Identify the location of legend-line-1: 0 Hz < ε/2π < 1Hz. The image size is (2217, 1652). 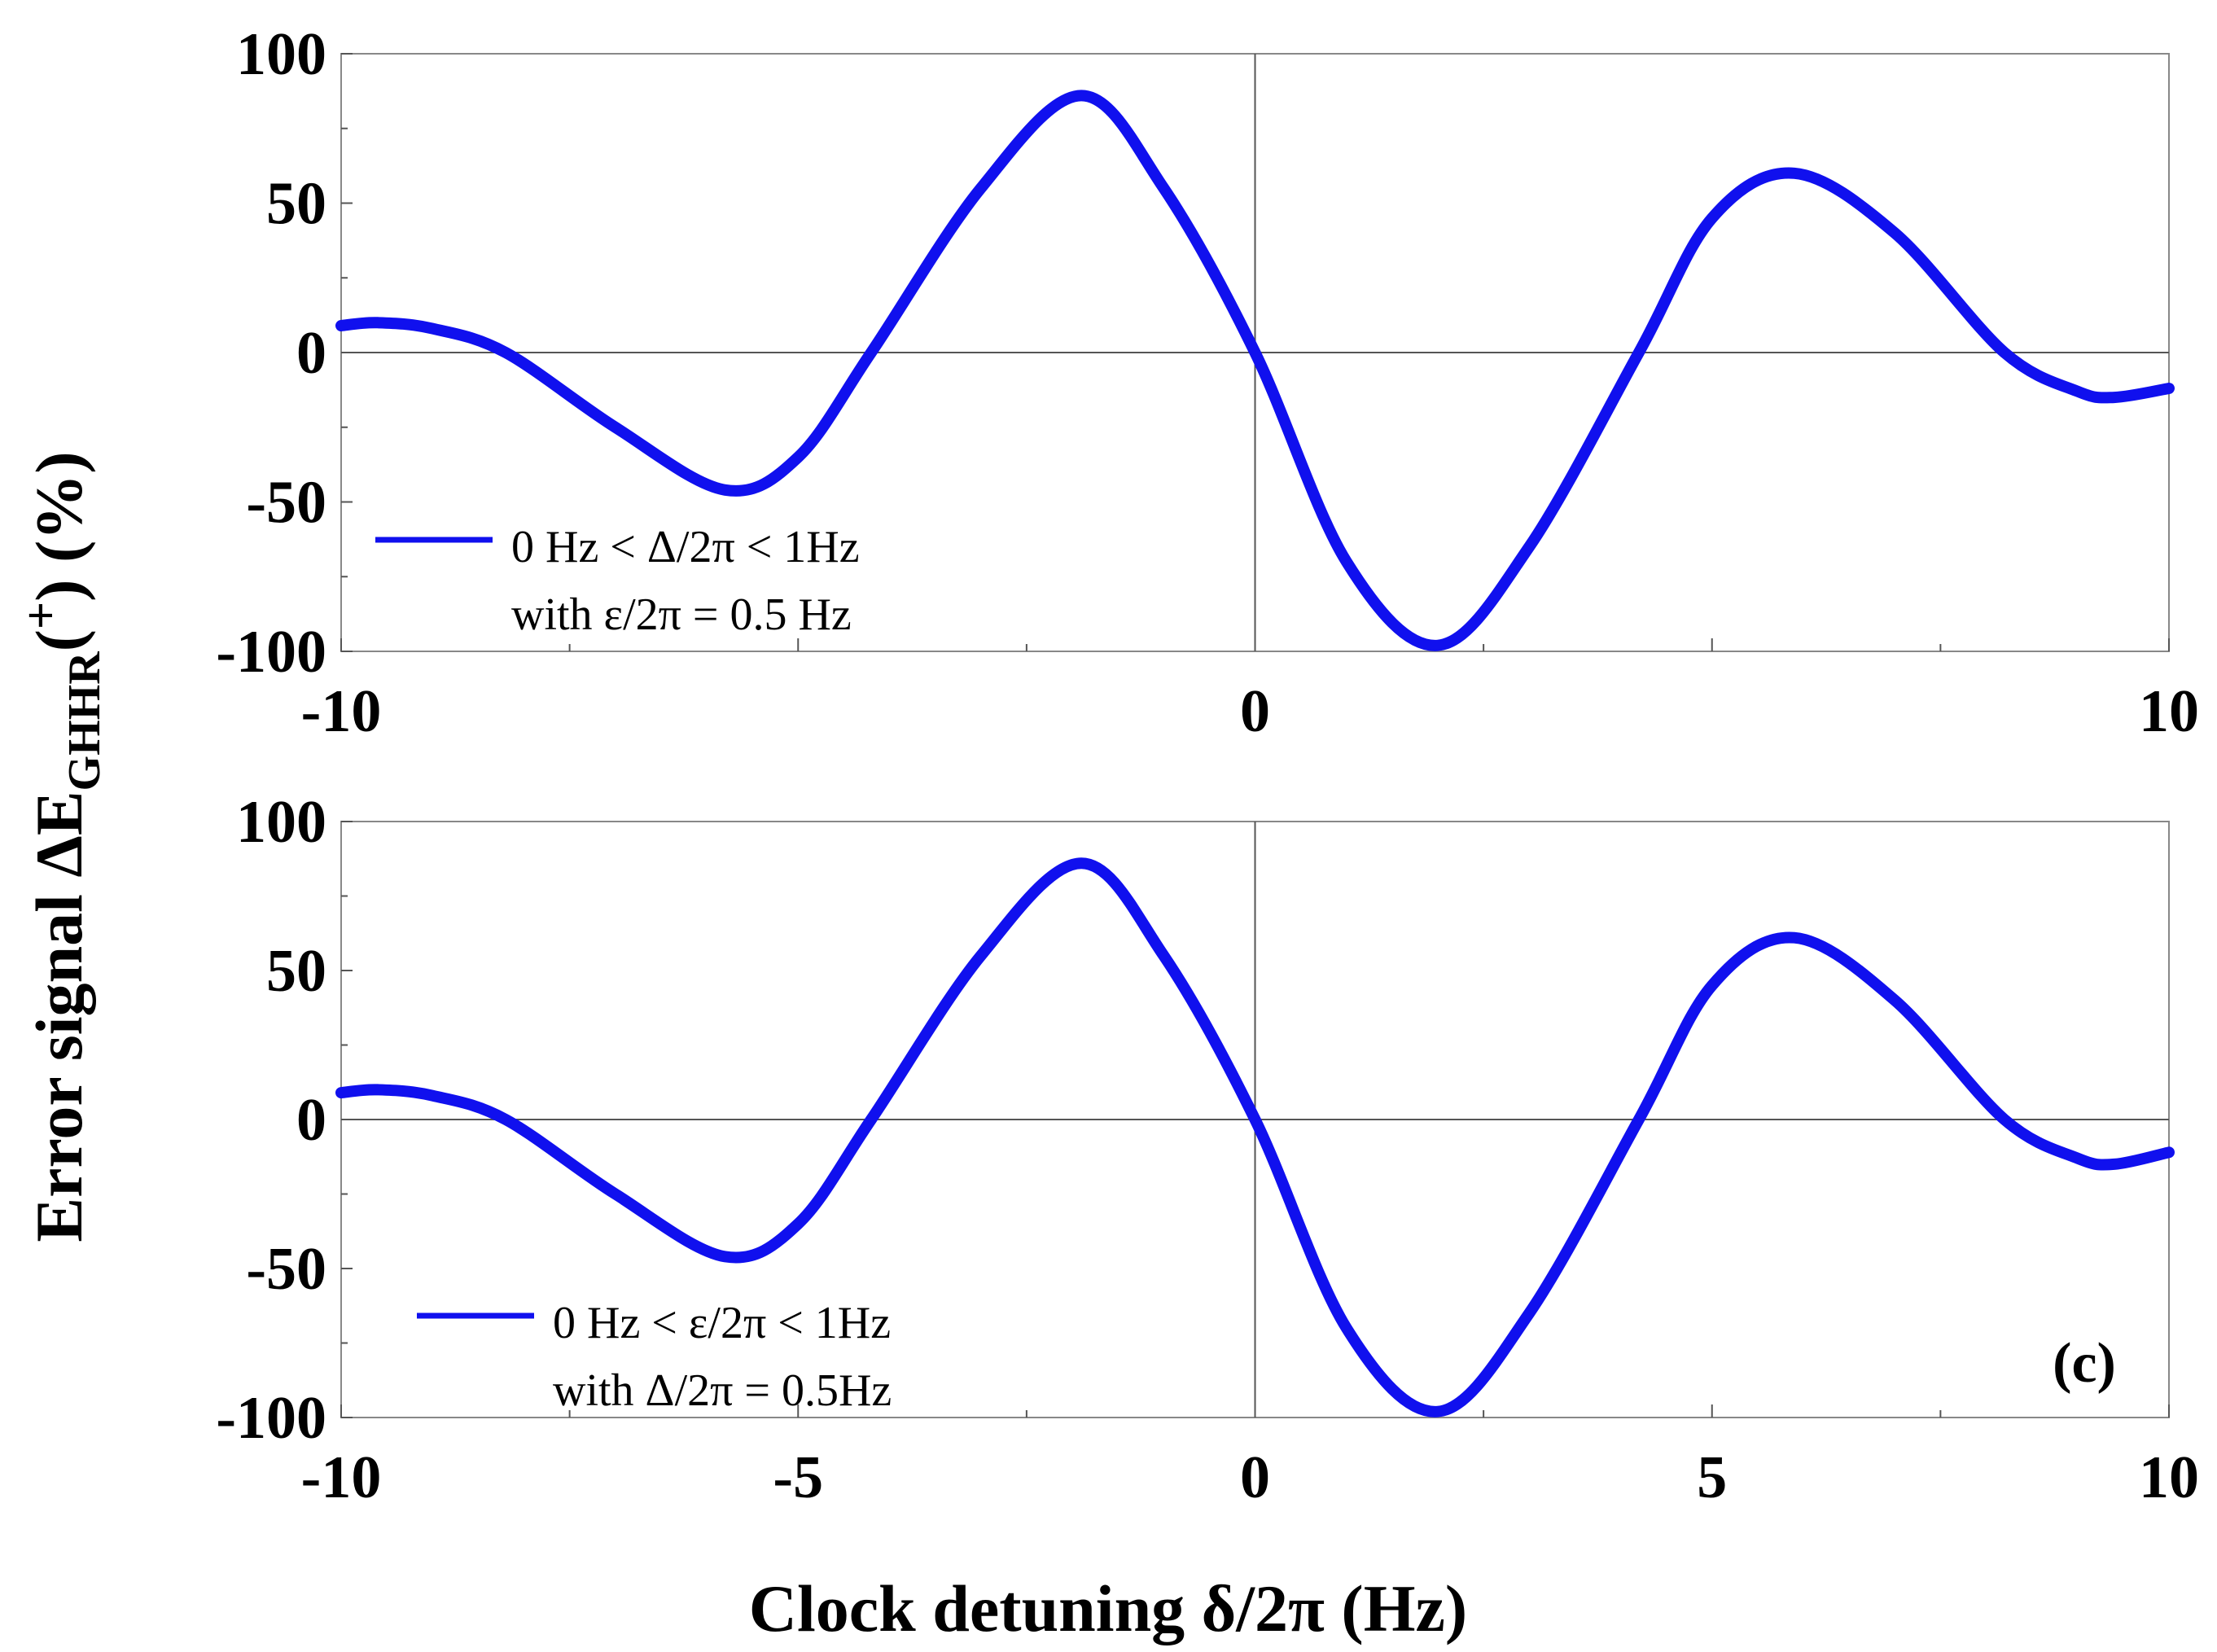
(722, 1323).